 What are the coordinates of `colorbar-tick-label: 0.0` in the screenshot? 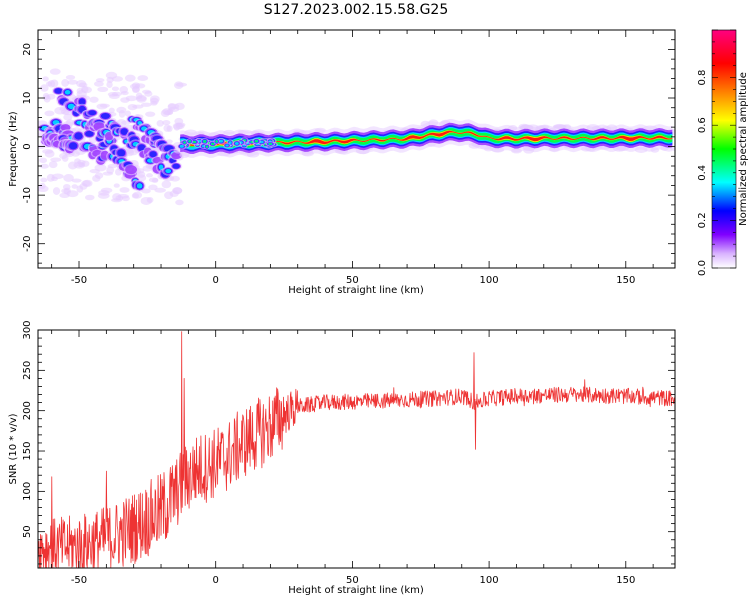 It's located at (702, 268).